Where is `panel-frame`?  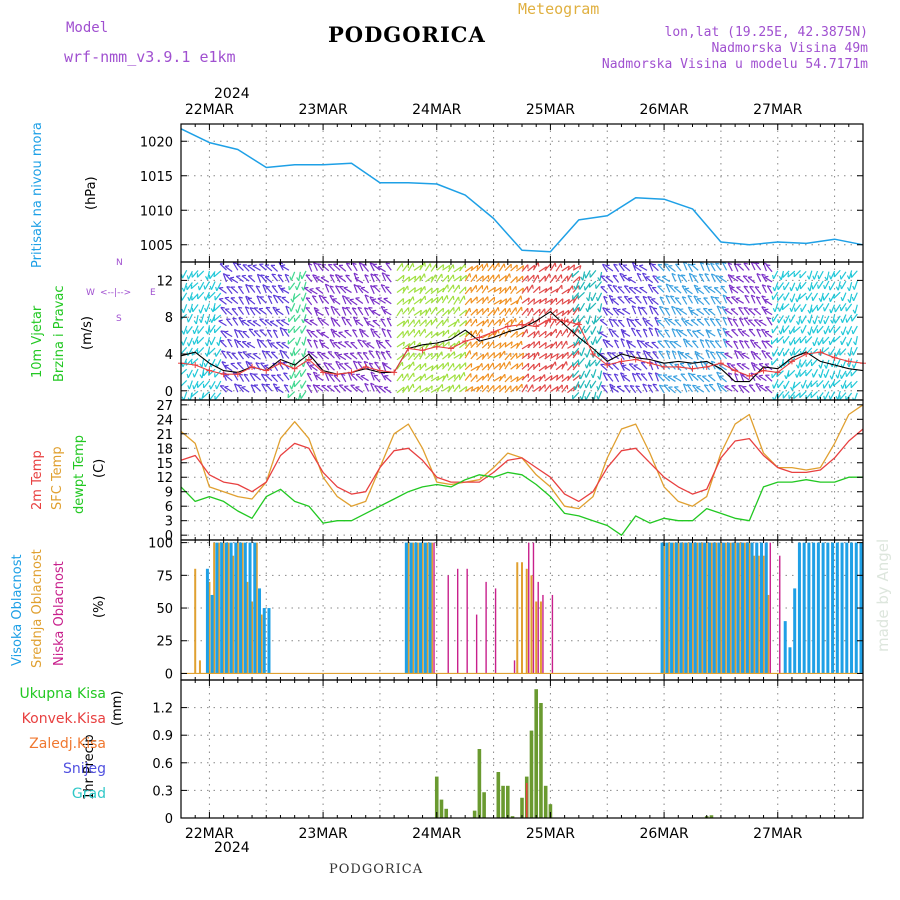
panel-frame is located at coordinates (522, 193).